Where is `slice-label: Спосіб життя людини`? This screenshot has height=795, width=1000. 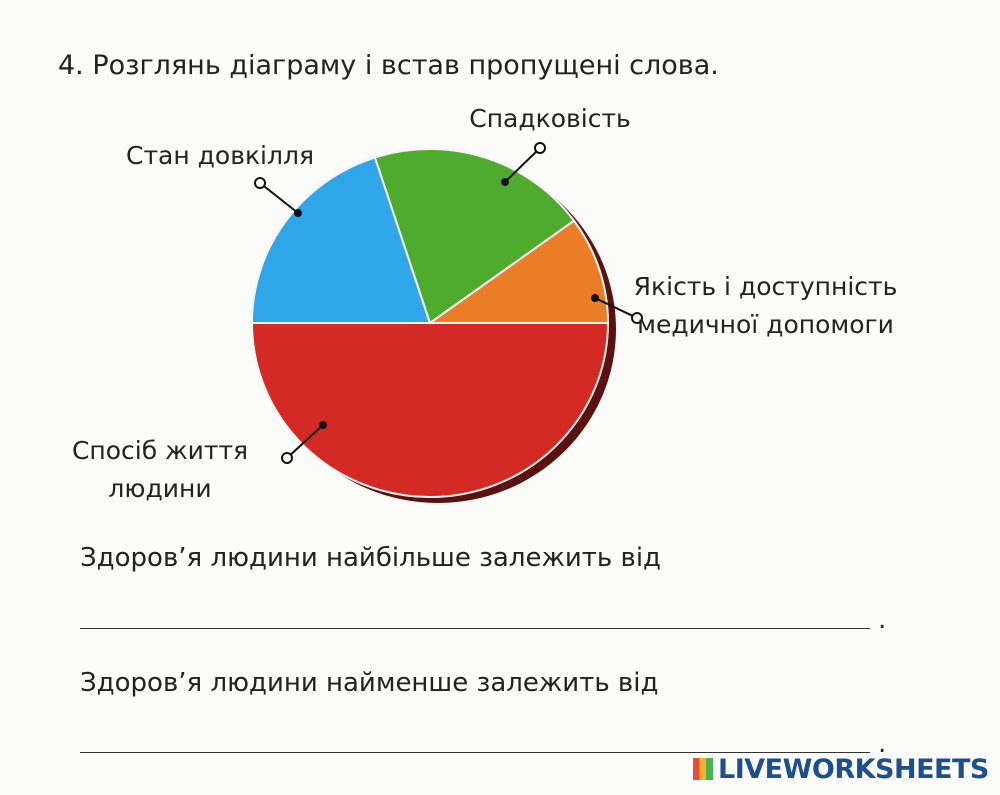 slice-label: Спосіб життя людини is located at coordinates (160, 469).